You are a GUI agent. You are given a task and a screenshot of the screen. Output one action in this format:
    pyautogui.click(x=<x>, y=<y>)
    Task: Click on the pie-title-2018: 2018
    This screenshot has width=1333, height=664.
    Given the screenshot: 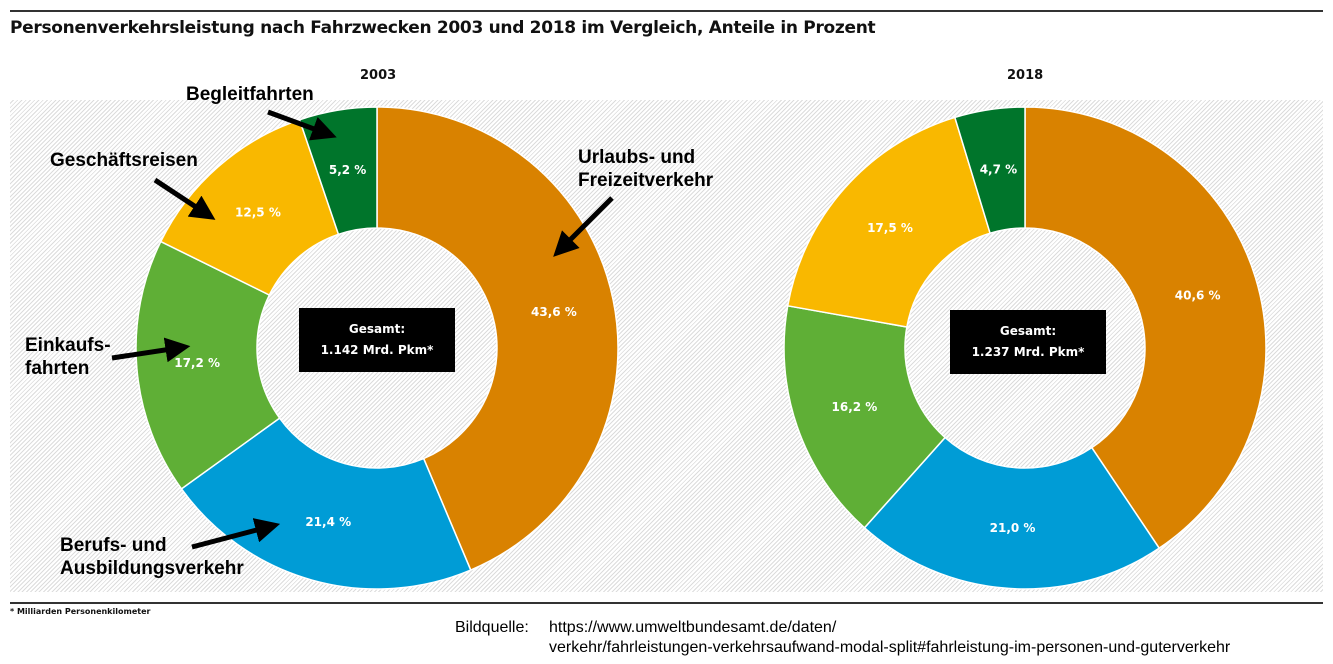 What is the action you would take?
    pyautogui.click(x=1025, y=75)
    